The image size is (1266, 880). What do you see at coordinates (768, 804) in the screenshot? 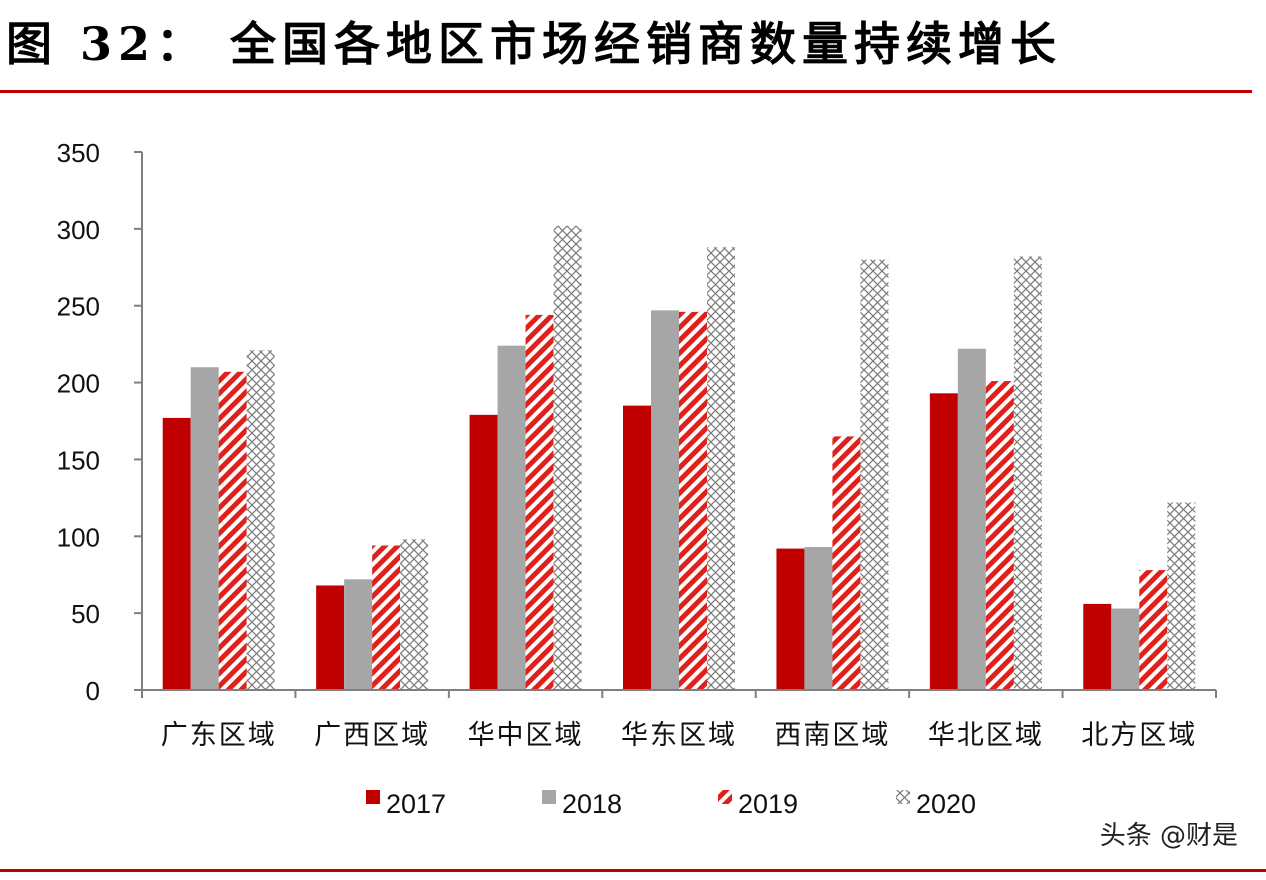
I see `legend-label: 2019` at bounding box center [768, 804].